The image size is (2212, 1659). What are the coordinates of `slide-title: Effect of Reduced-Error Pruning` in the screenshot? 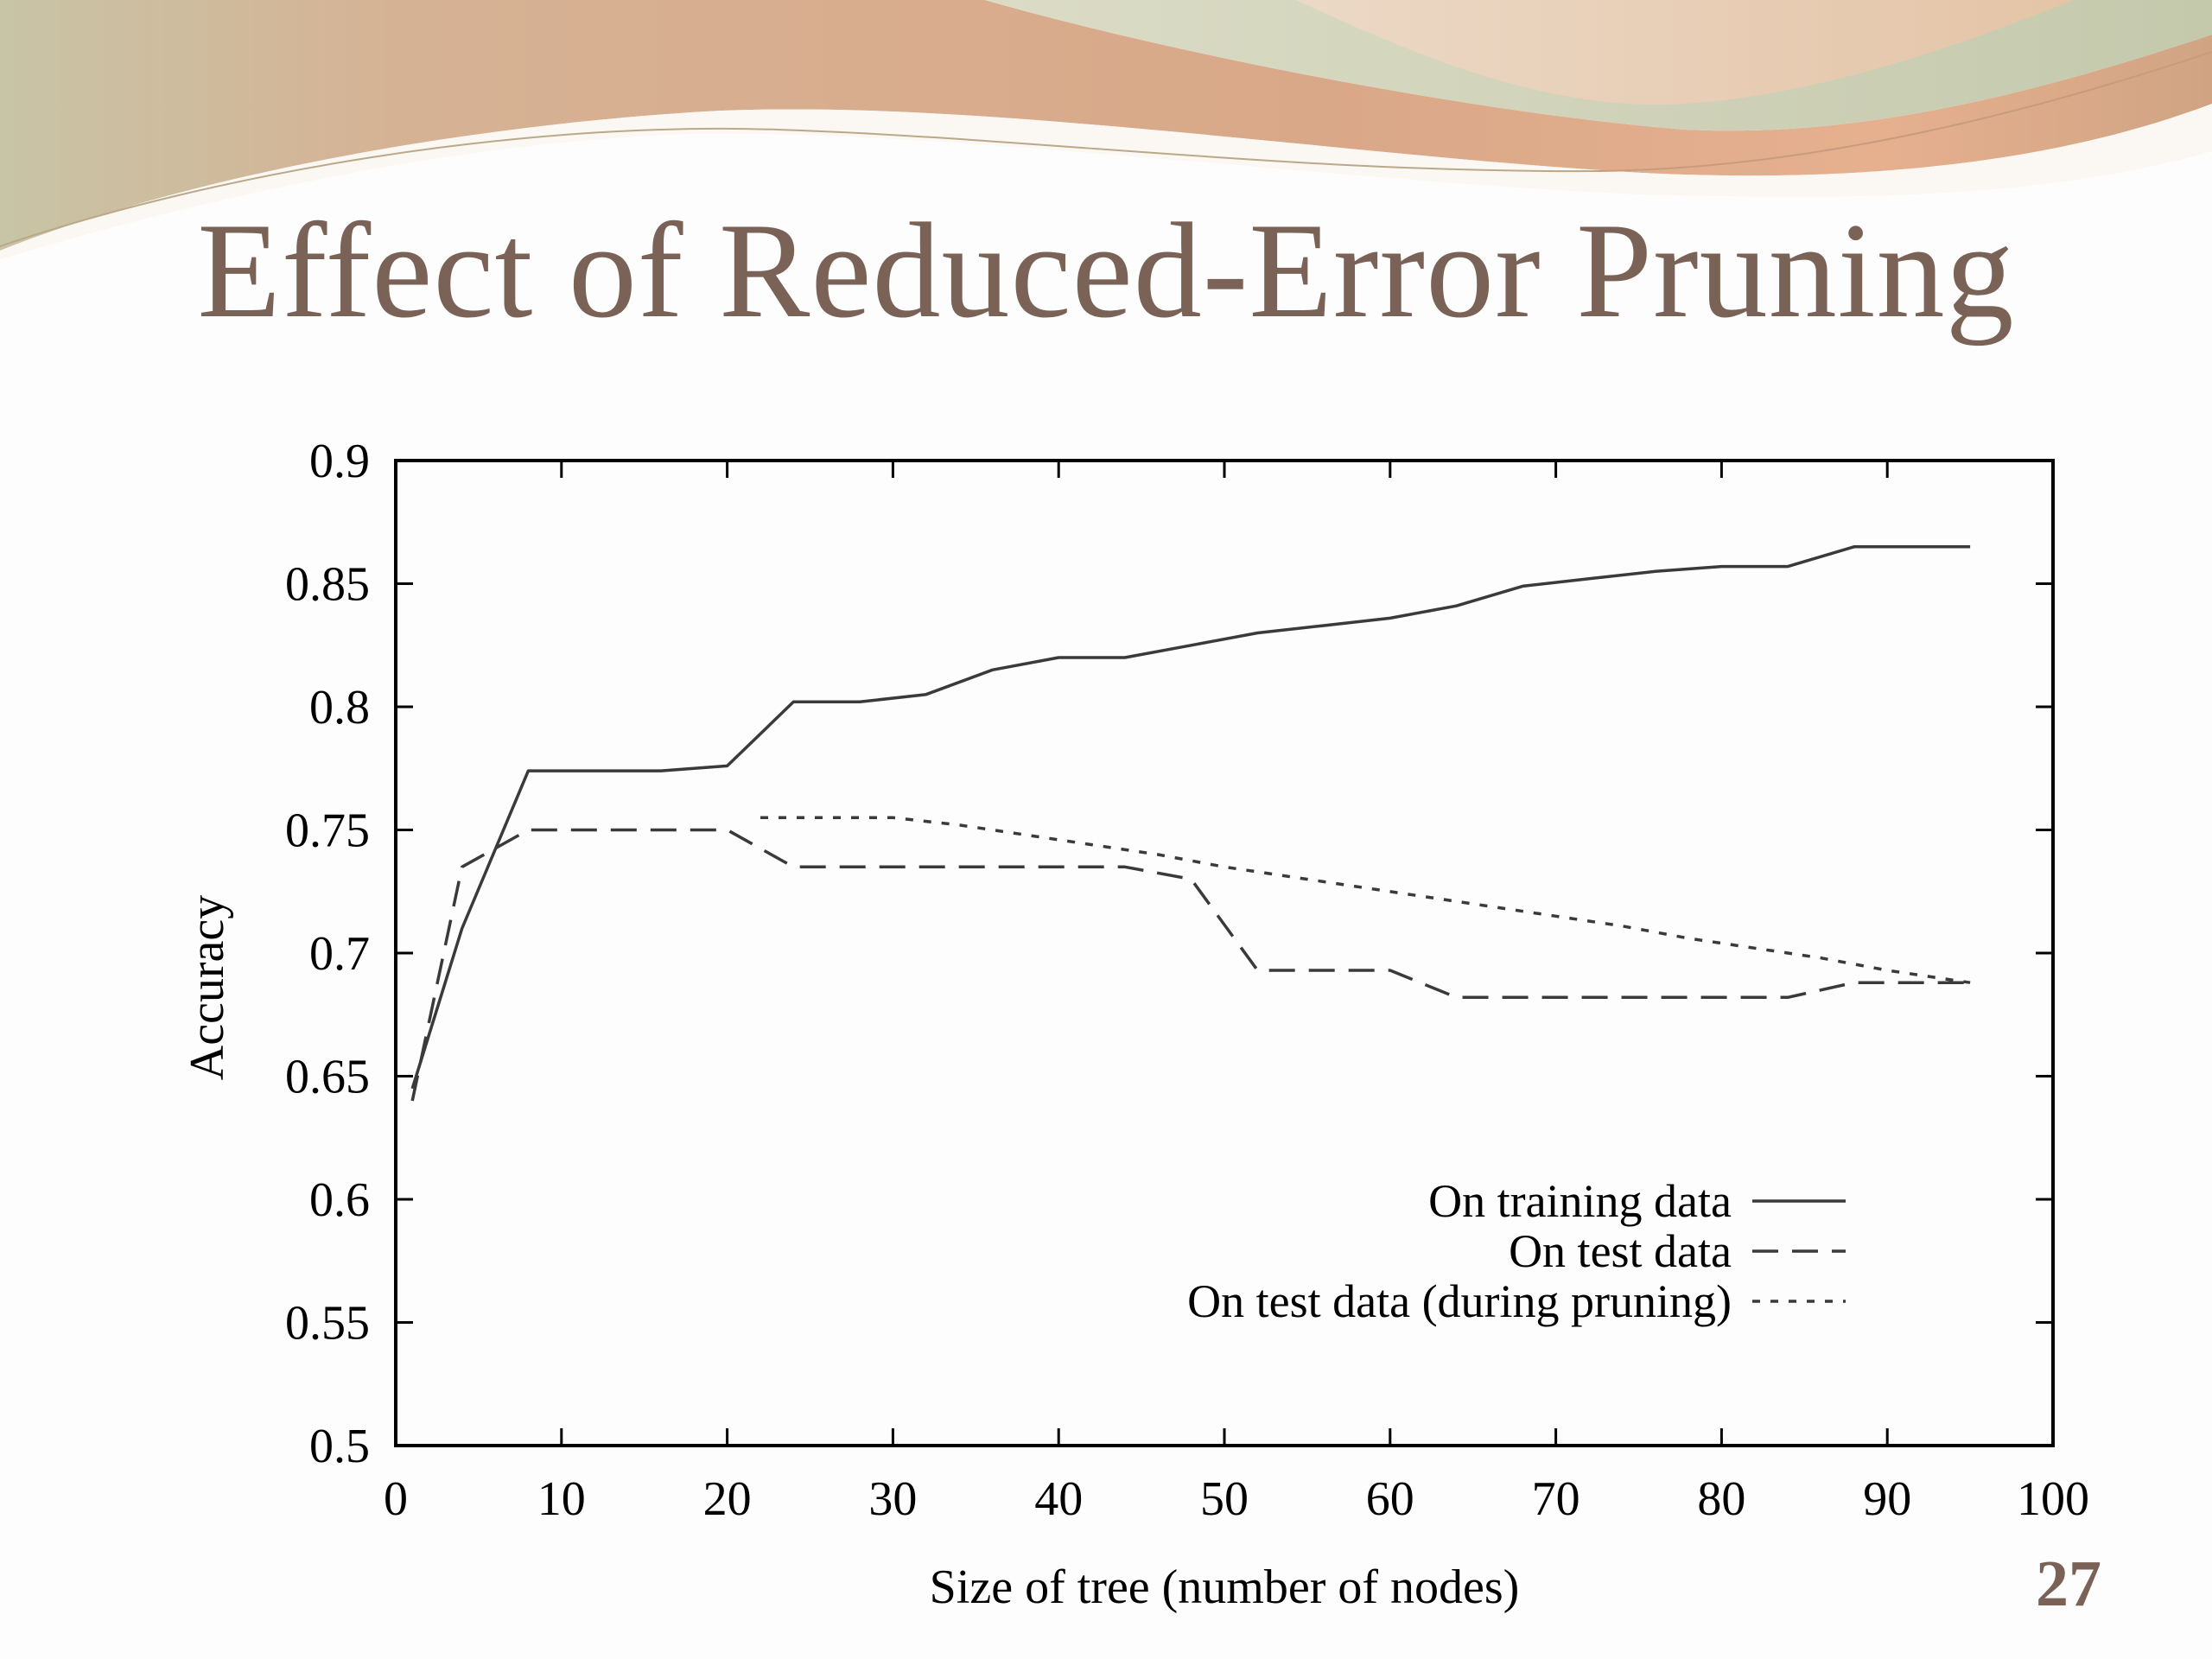 It's located at (1106, 270).